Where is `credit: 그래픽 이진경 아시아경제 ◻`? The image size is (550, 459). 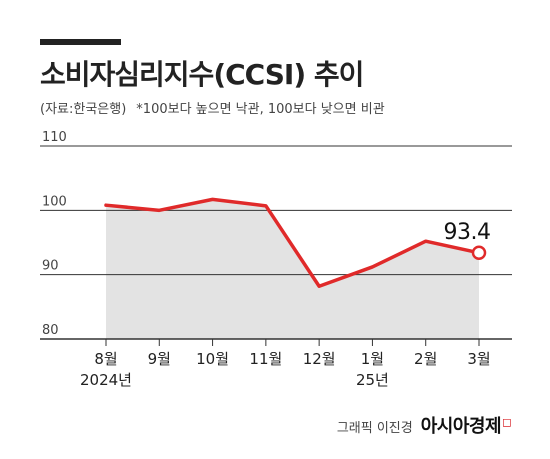 credit: 그래픽 이진경 아시아경제 ◻ is located at coordinates (424, 425).